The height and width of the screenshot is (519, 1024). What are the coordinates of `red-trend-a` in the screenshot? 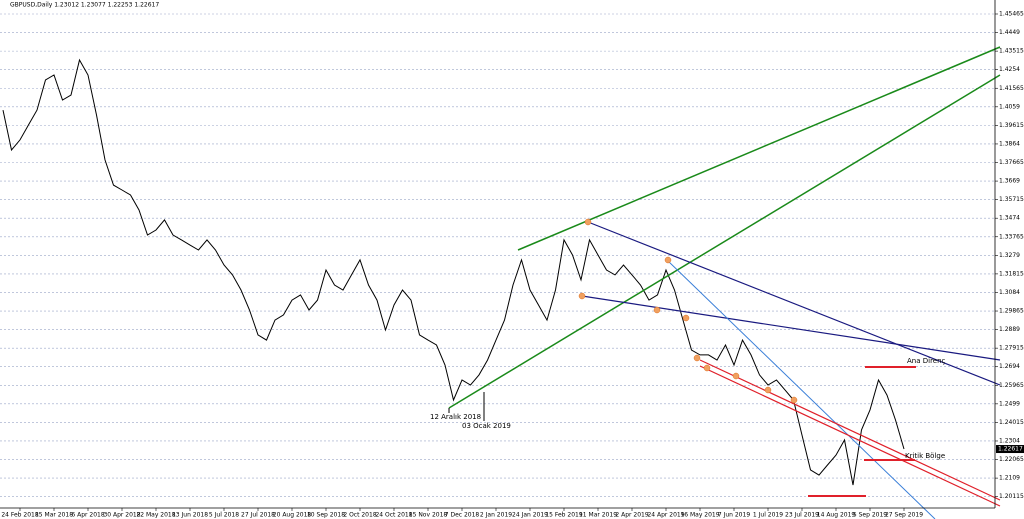 It's located at (850, 430).